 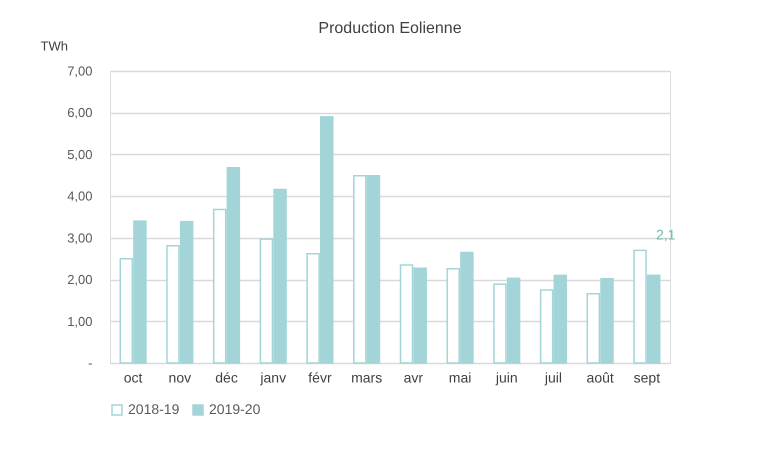 I want to click on x-tick-label: août, so click(x=600, y=378).